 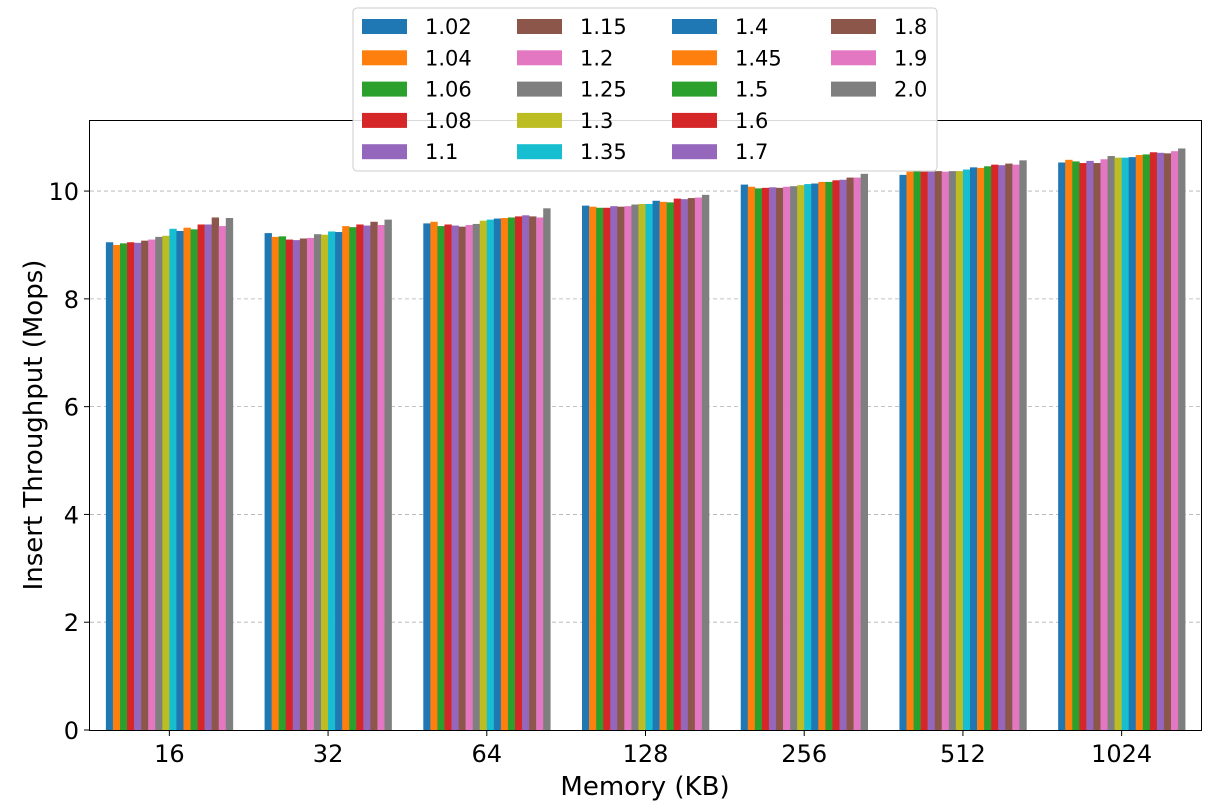 I want to click on legend-label: 1.6, so click(x=751, y=121).